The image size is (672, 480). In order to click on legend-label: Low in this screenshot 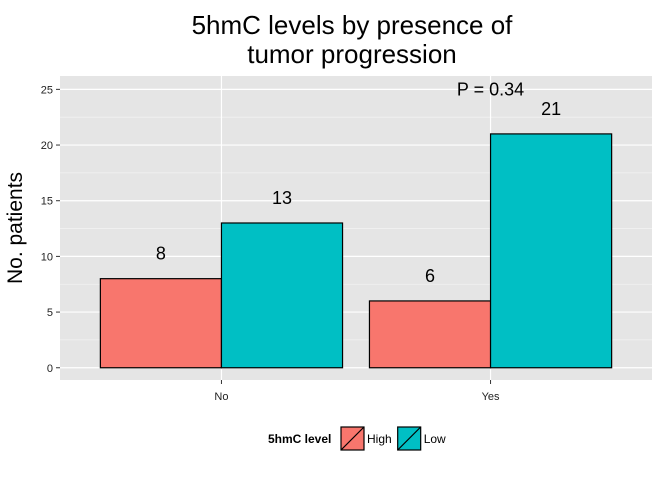, I will do `click(435, 439)`.